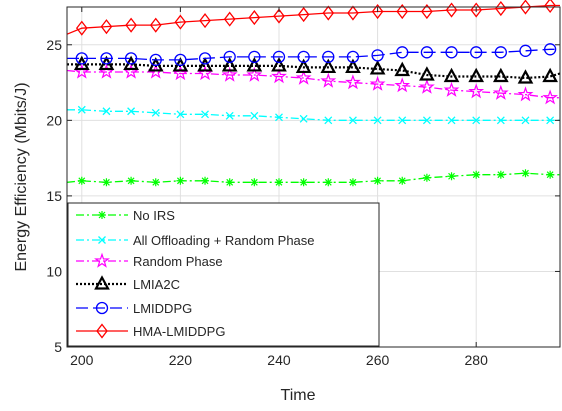 Image resolution: width=562 pixels, height=411 pixels. Describe the element at coordinates (125, 215) in the screenshot. I see `legend-entry: No IRS` at that location.